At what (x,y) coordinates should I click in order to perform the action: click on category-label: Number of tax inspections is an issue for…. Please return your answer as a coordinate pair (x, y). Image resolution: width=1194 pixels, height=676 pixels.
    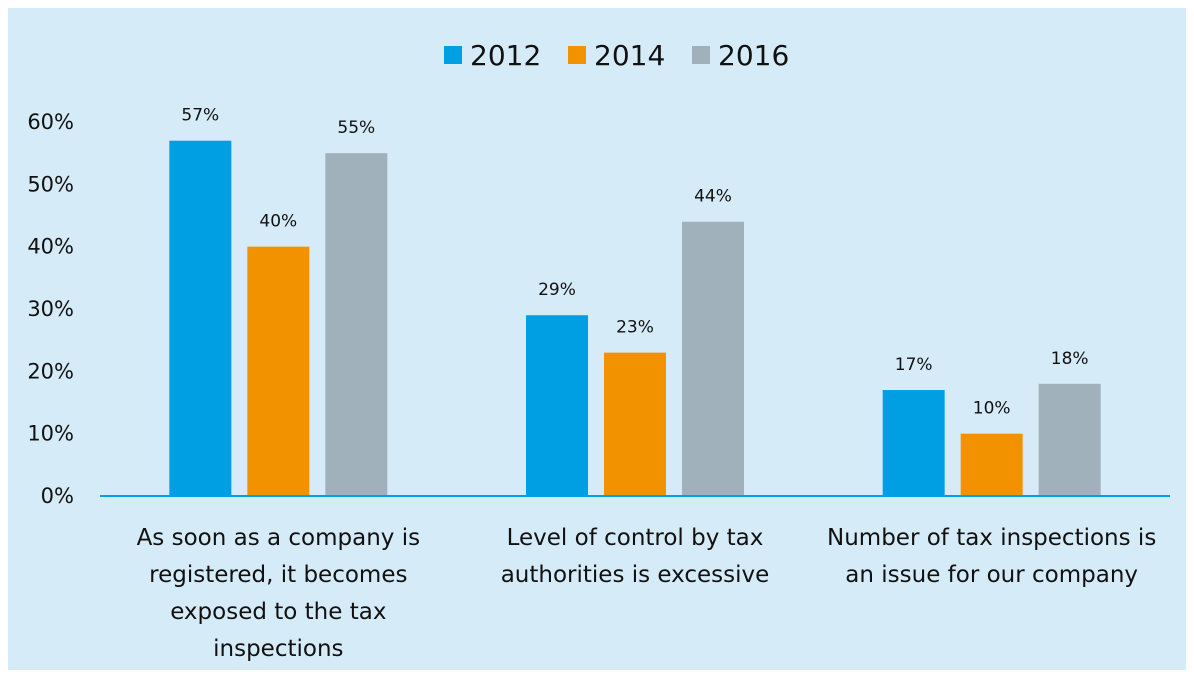
    Looking at the image, I should click on (991, 556).